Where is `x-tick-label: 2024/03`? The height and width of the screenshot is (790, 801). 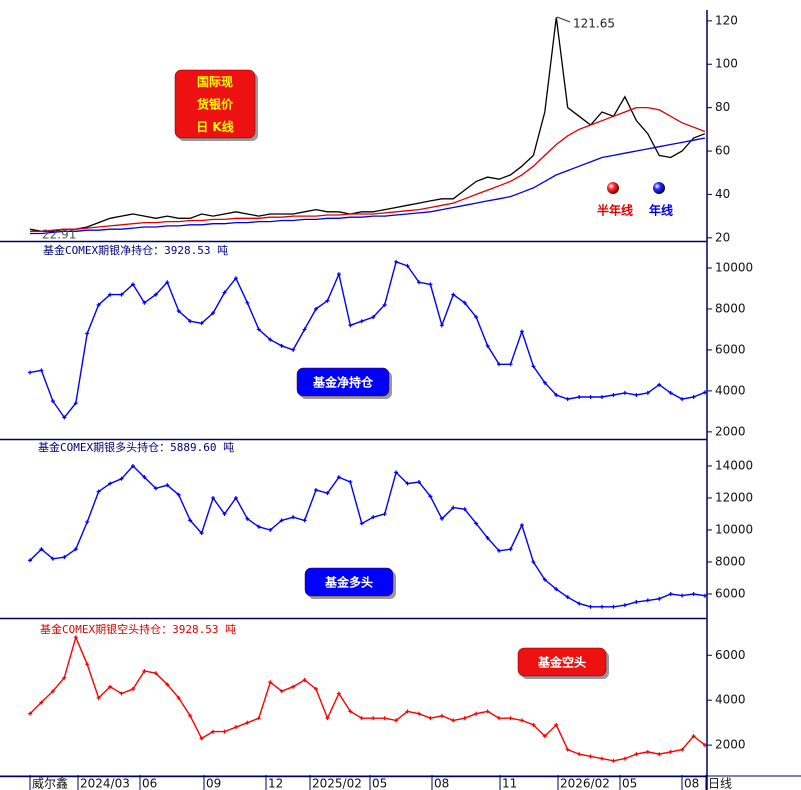
x-tick-label: 2024/03 is located at coordinates (105, 783).